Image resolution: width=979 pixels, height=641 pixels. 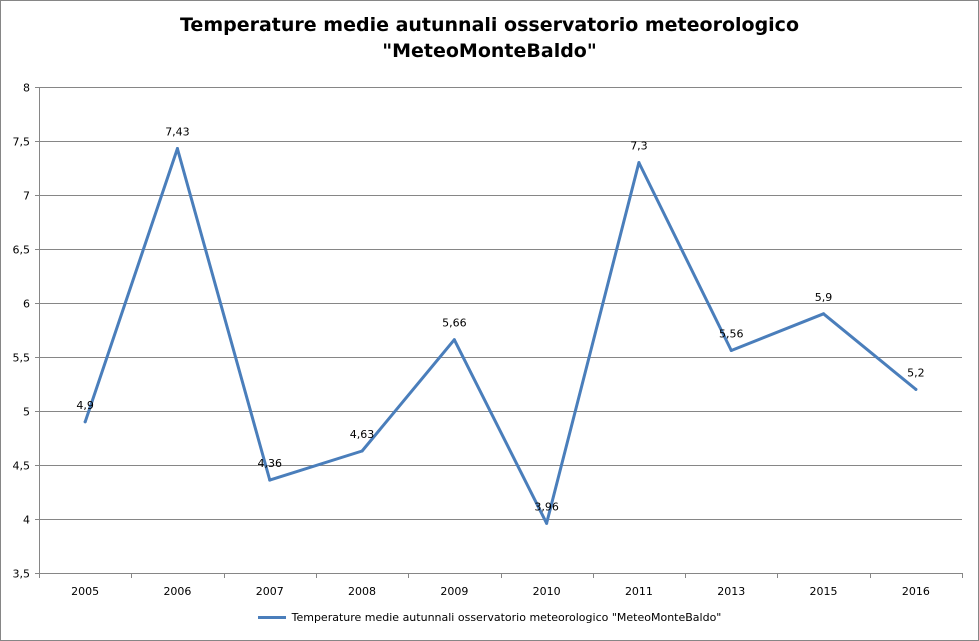 I want to click on data-label: 4,63, so click(x=362, y=434).